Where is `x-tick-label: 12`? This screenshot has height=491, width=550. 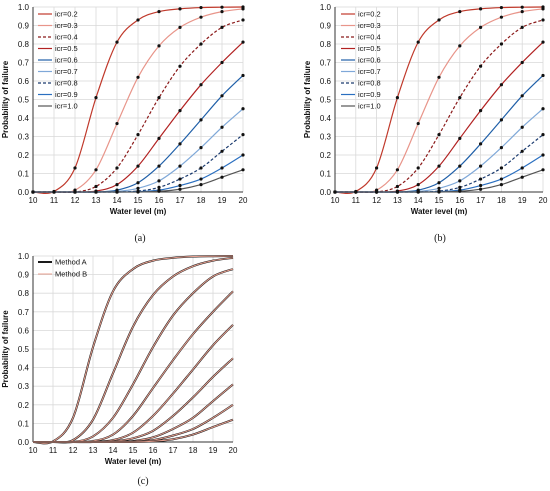 x-tick-label: 12 is located at coordinates (73, 450).